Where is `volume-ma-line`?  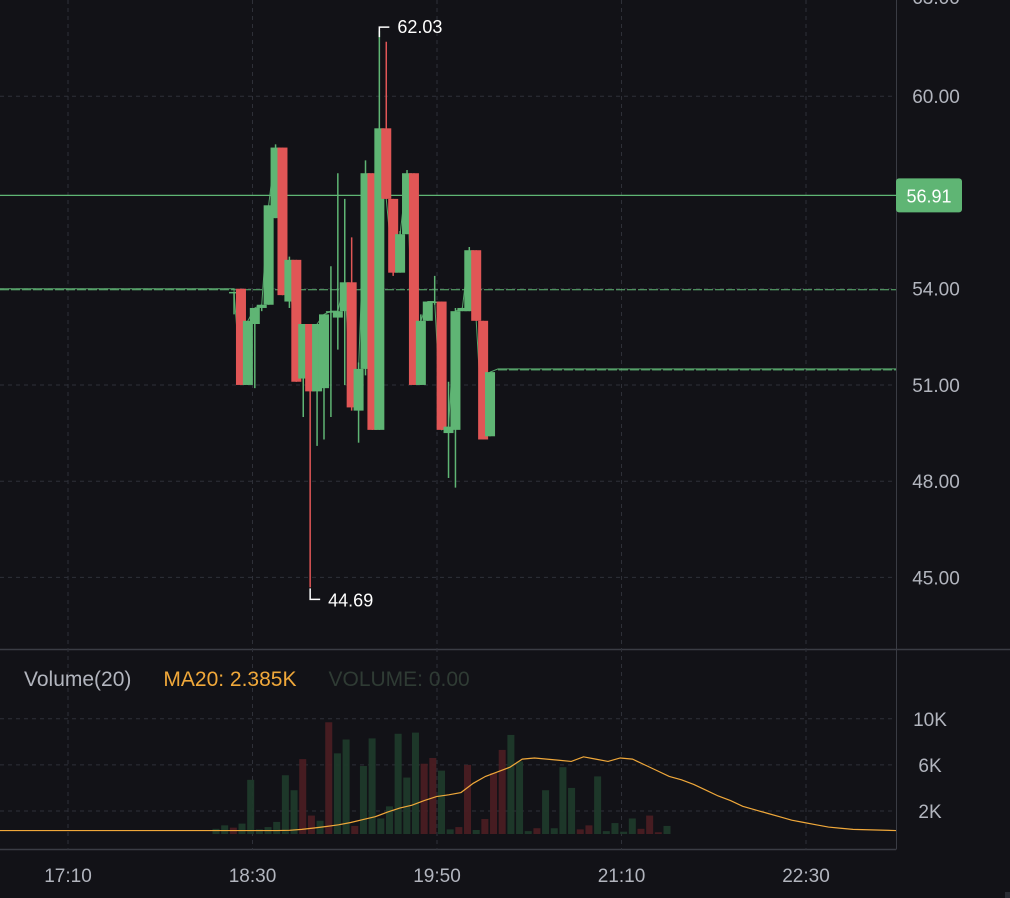 volume-ma-line is located at coordinates (448, 794).